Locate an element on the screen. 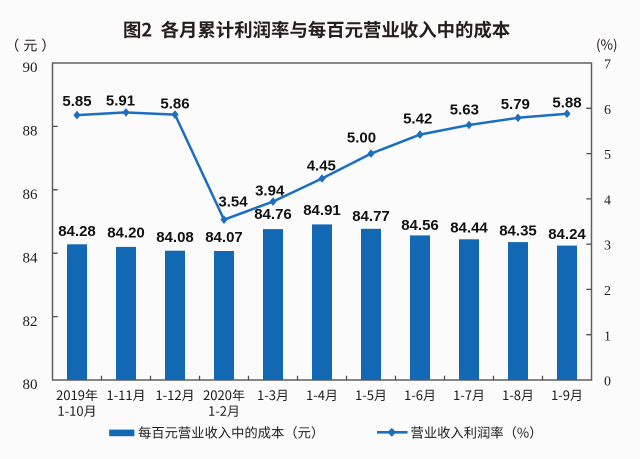  svg-text: 84.56 is located at coordinates (420, 225).